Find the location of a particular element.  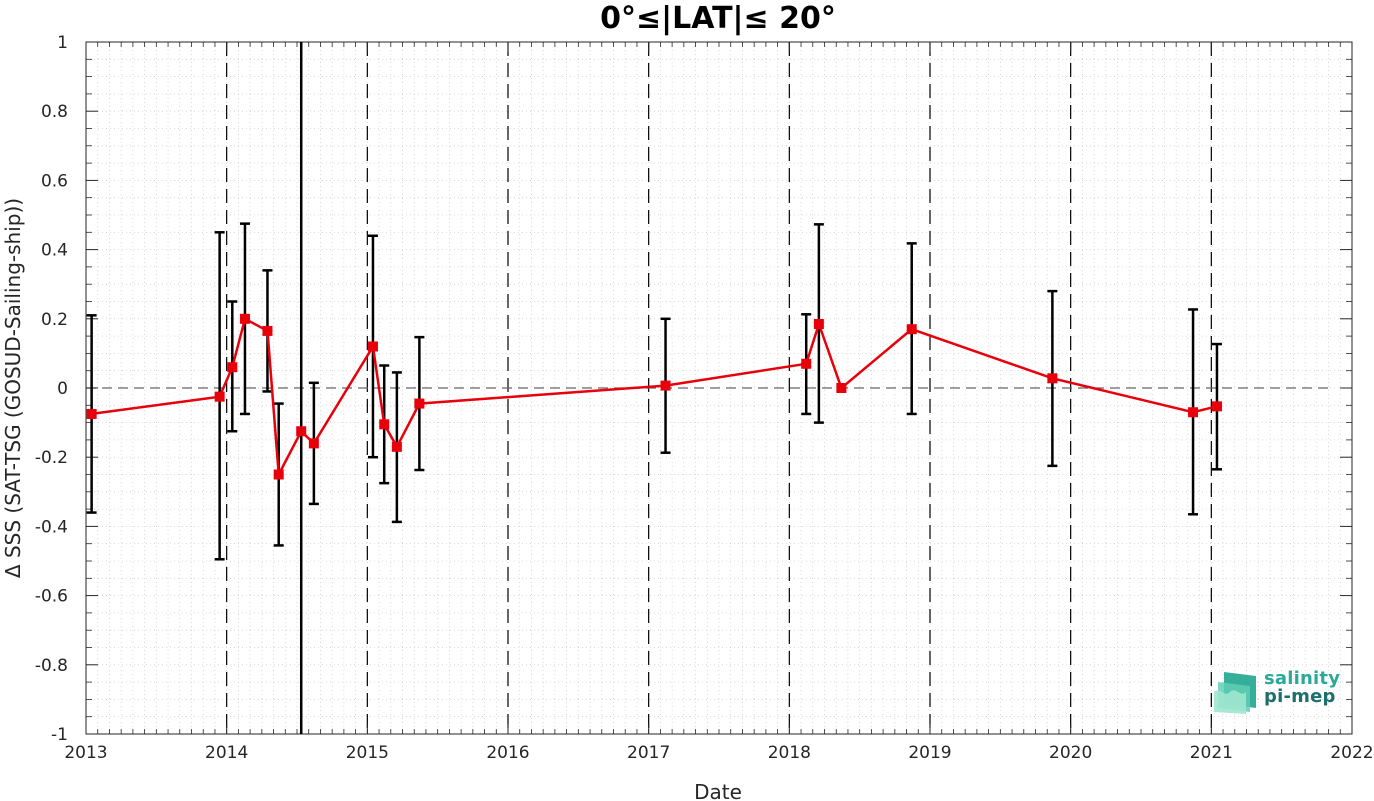

salinity-pi-mep-logo: salinity pi-mep is located at coordinates (1282, 693).